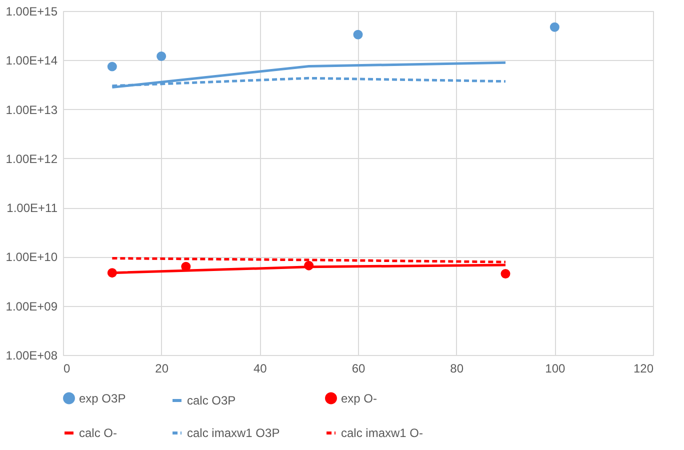 The width and height of the screenshot is (684, 450). I want to click on x-tick-label: 0, so click(67, 369).